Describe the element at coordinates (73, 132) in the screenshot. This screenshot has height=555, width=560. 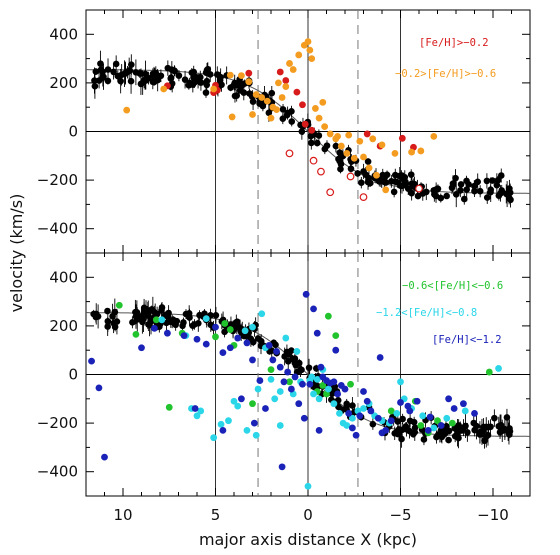
I see `y-tick-label: 0` at that location.